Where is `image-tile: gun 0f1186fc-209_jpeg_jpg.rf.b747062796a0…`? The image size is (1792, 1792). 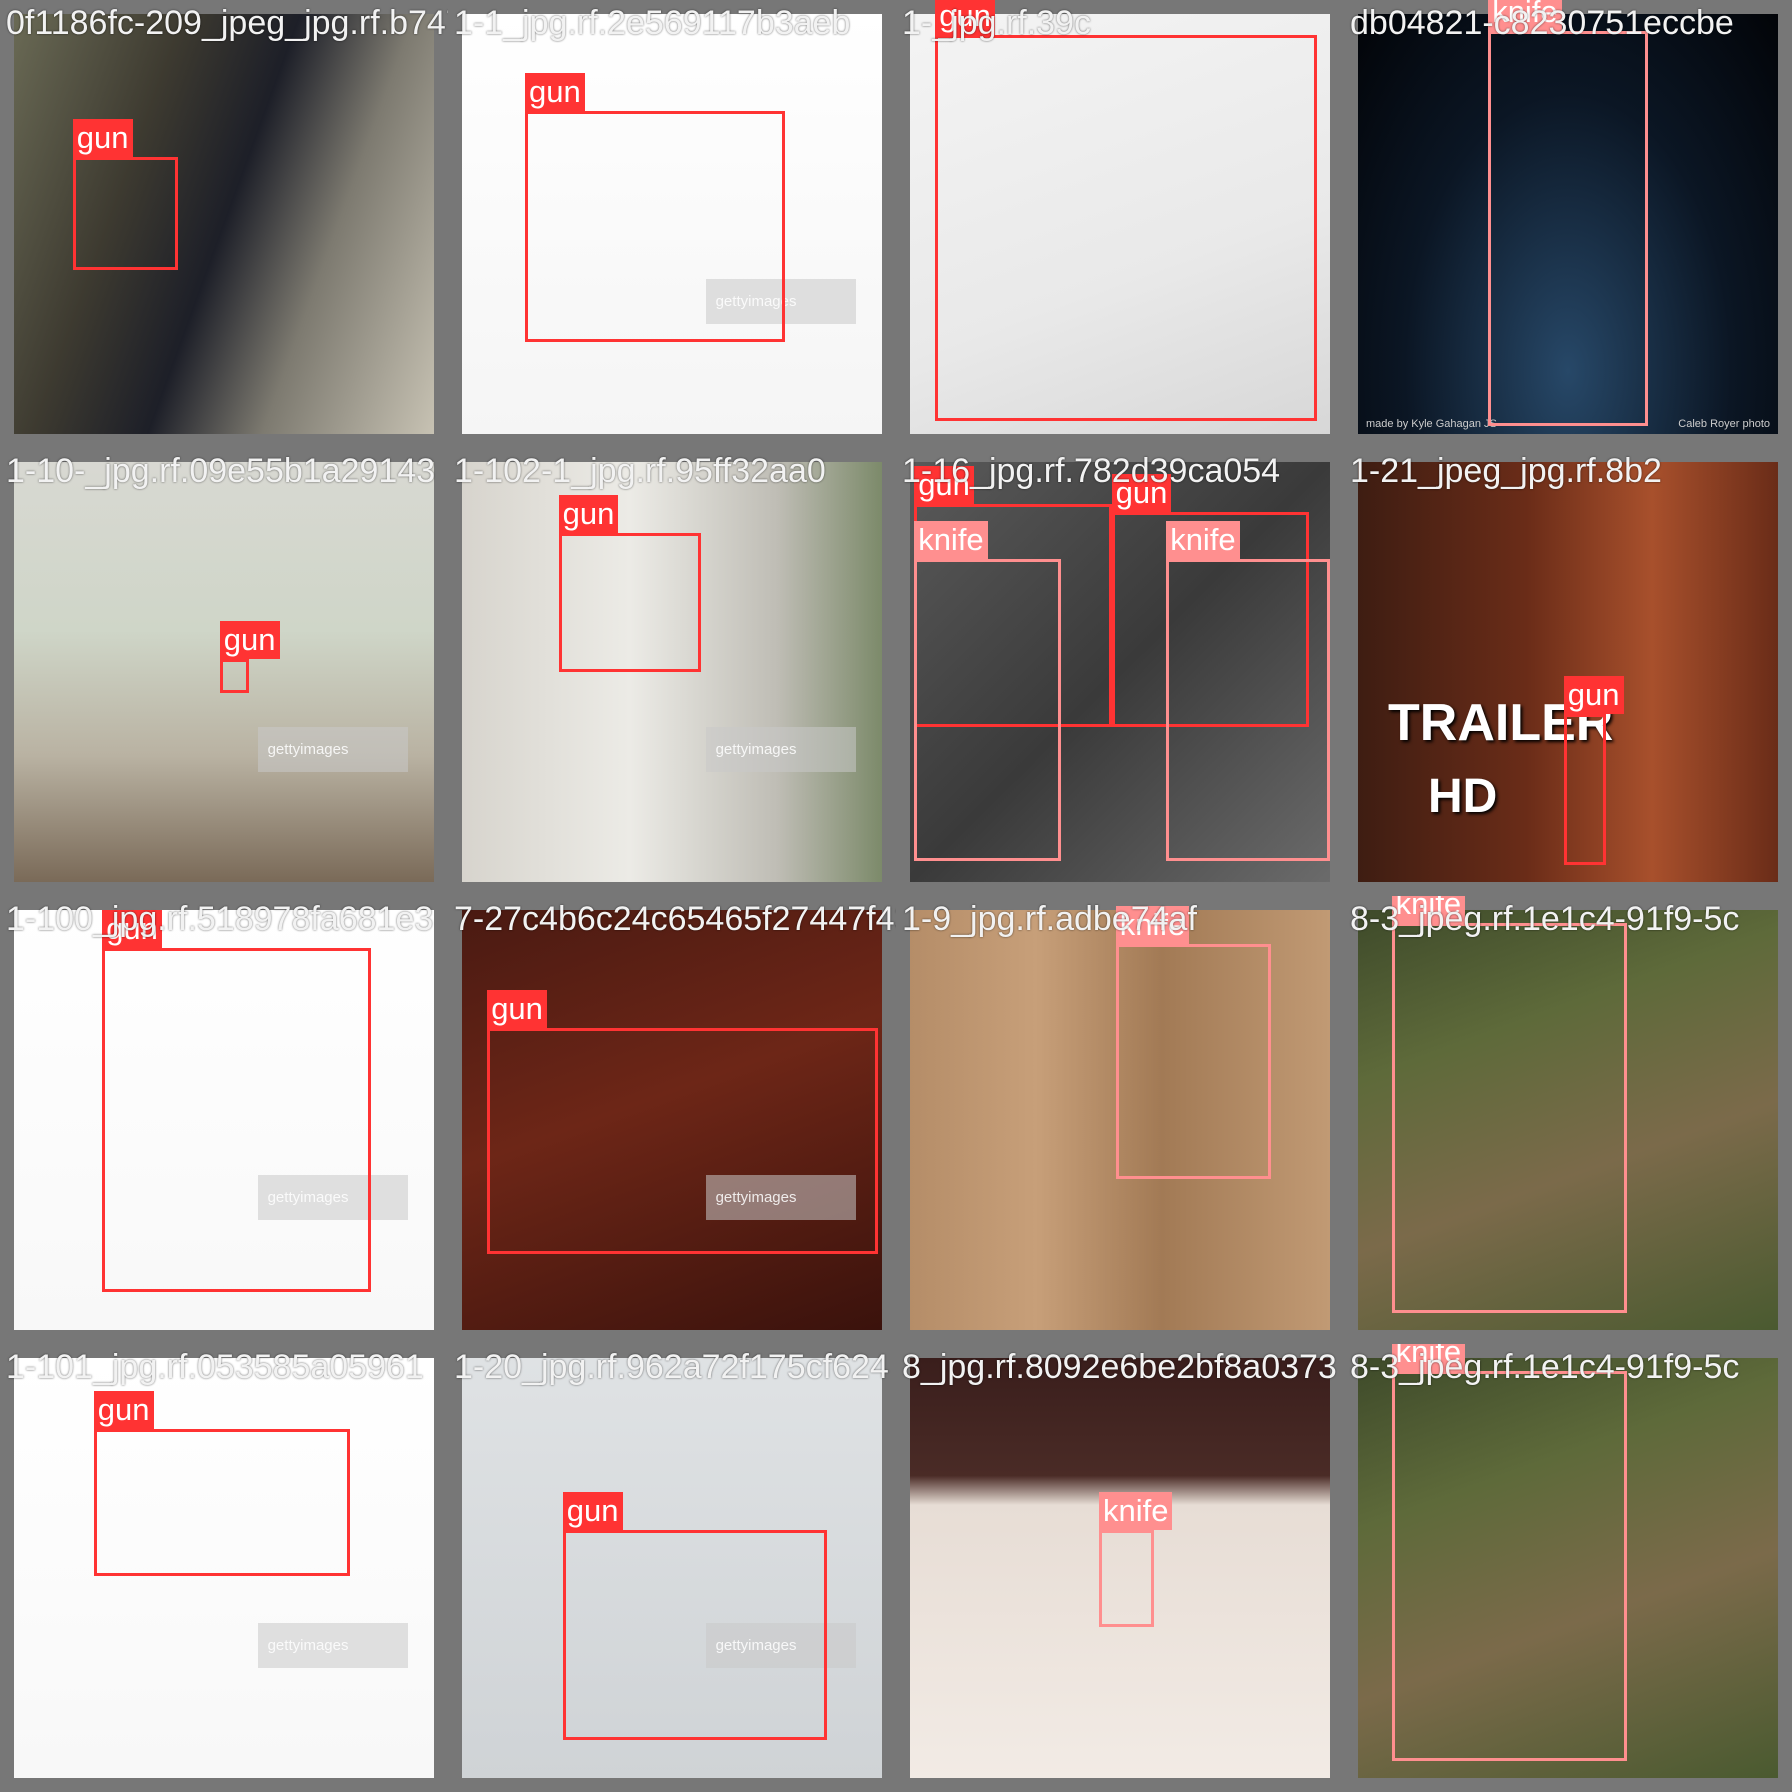 image-tile: gun 0f1186fc-209_jpeg_jpg.rf.b747062796a0… is located at coordinates (224, 224).